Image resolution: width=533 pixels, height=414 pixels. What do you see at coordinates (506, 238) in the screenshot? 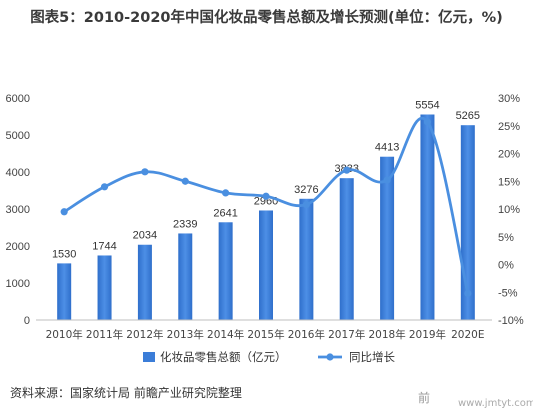
I see `right-tick-label: 5%` at bounding box center [506, 238].